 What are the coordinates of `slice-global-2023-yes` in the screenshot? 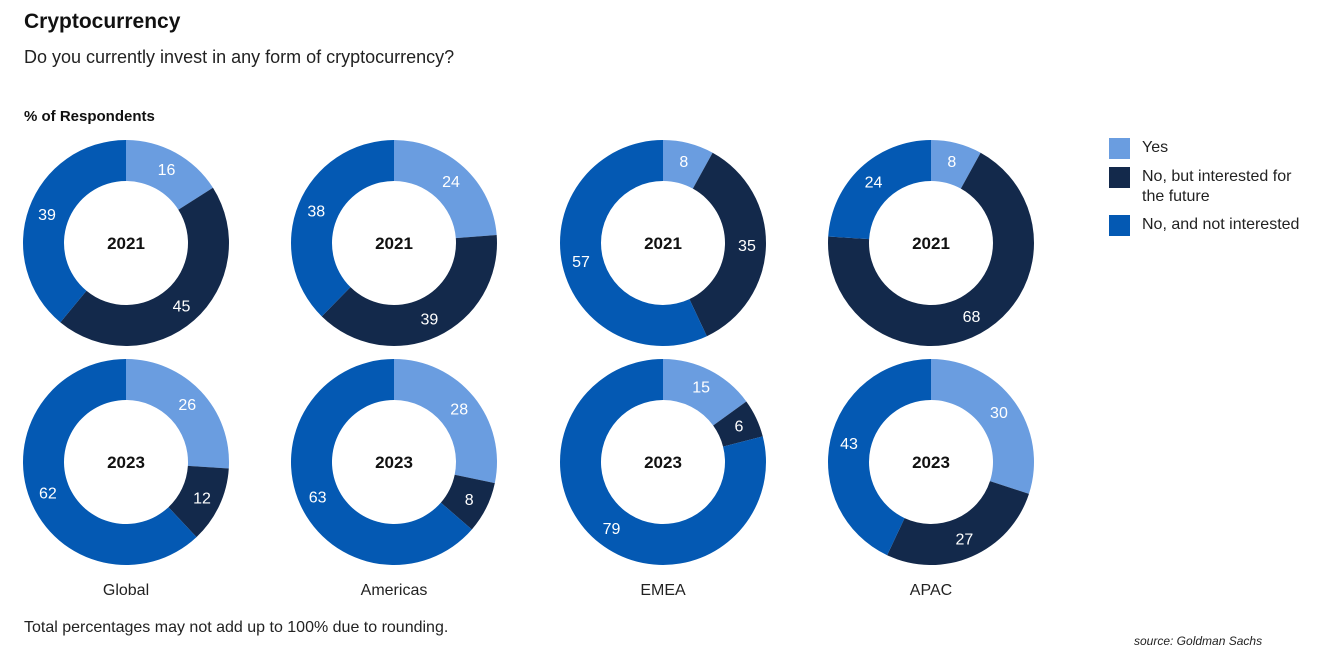 It's located at (177, 414).